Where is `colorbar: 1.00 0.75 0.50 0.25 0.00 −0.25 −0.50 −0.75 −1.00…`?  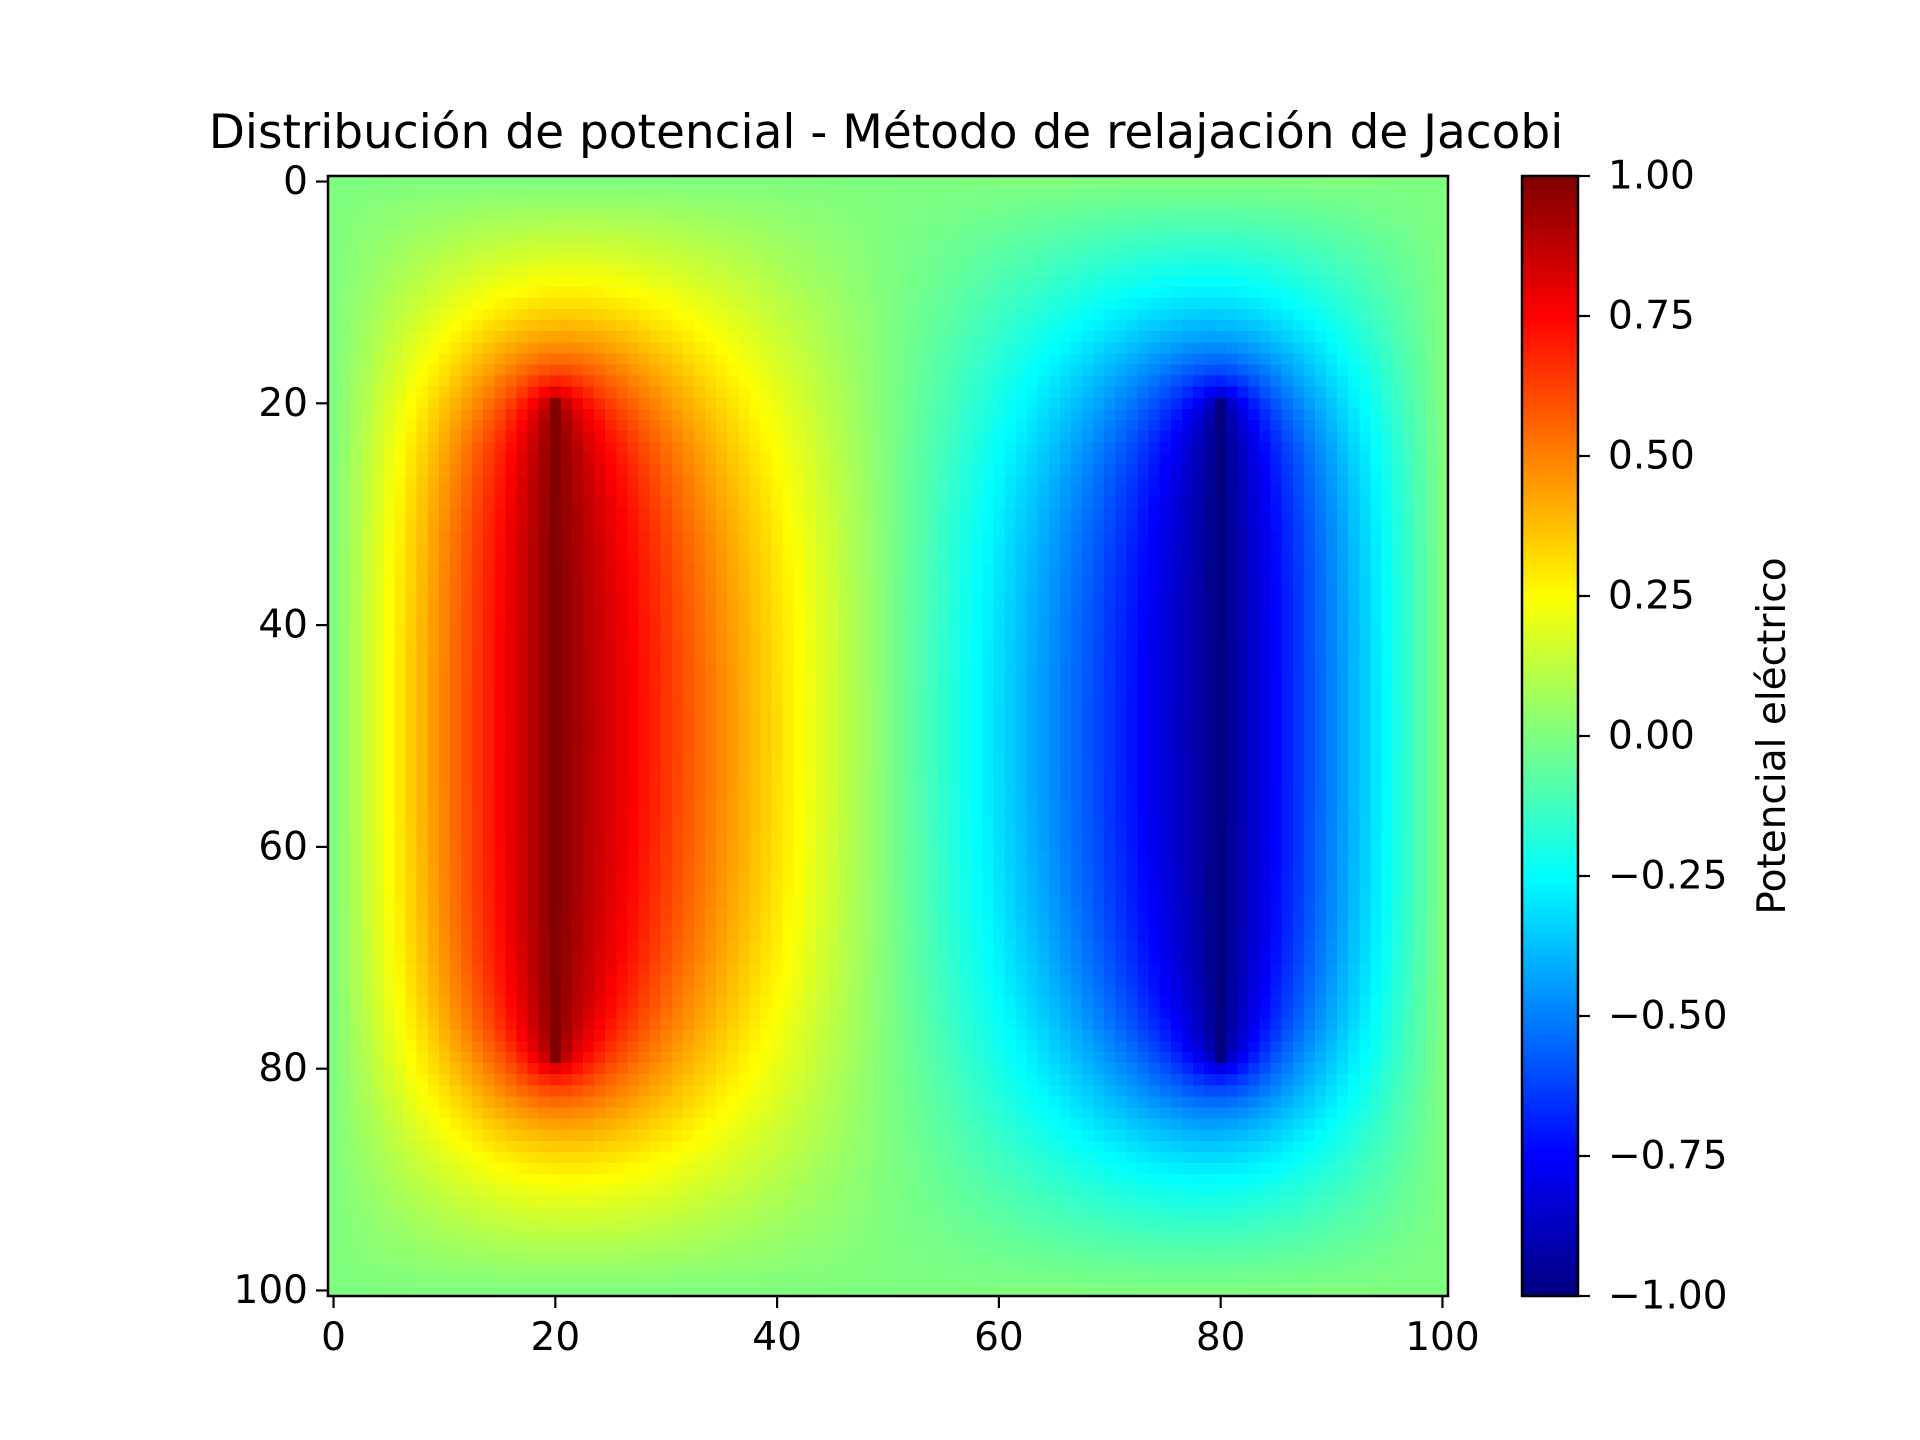 colorbar: 1.00 0.75 0.50 0.25 0.00 −0.25 −0.50 −0.75 −1.00… is located at coordinates (1657, 736).